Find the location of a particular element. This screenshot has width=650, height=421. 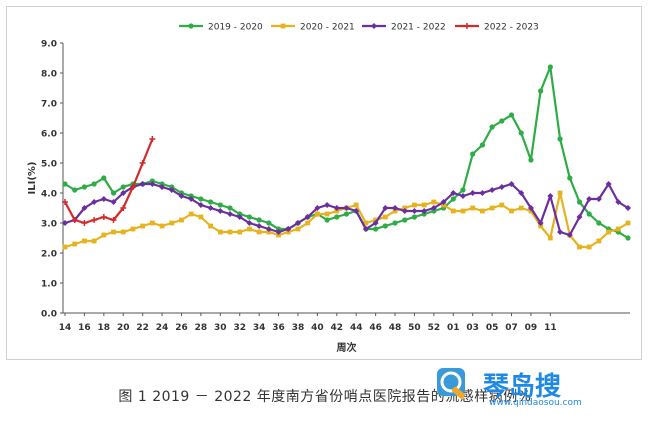

x-tick-label: 38 is located at coordinates (298, 328).